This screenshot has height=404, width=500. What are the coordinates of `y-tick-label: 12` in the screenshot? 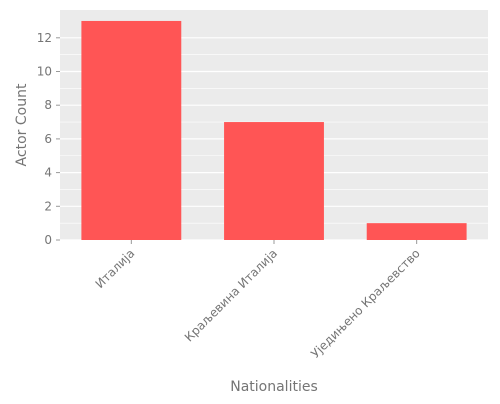 It's located at (44, 38).